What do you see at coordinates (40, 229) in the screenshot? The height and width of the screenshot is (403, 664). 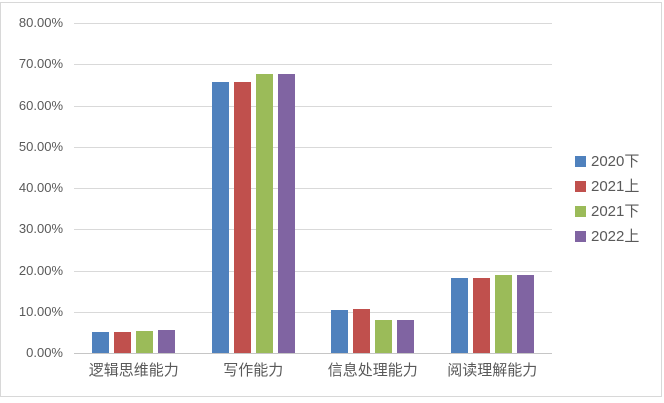 I see `y-tick-label: 30.00%` at bounding box center [40, 229].